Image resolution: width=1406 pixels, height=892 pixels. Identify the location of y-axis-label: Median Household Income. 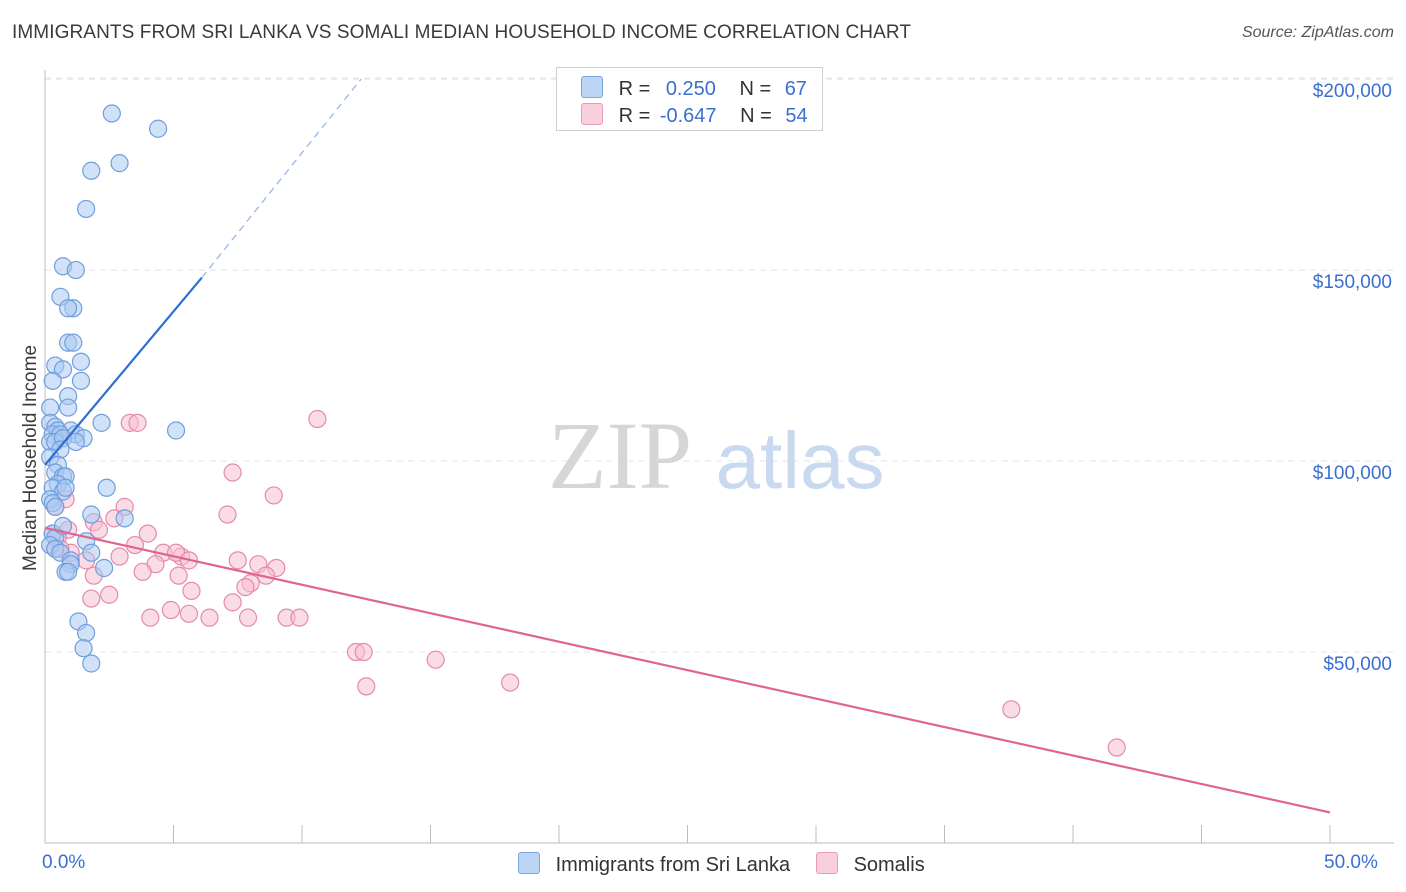
(30, 458).